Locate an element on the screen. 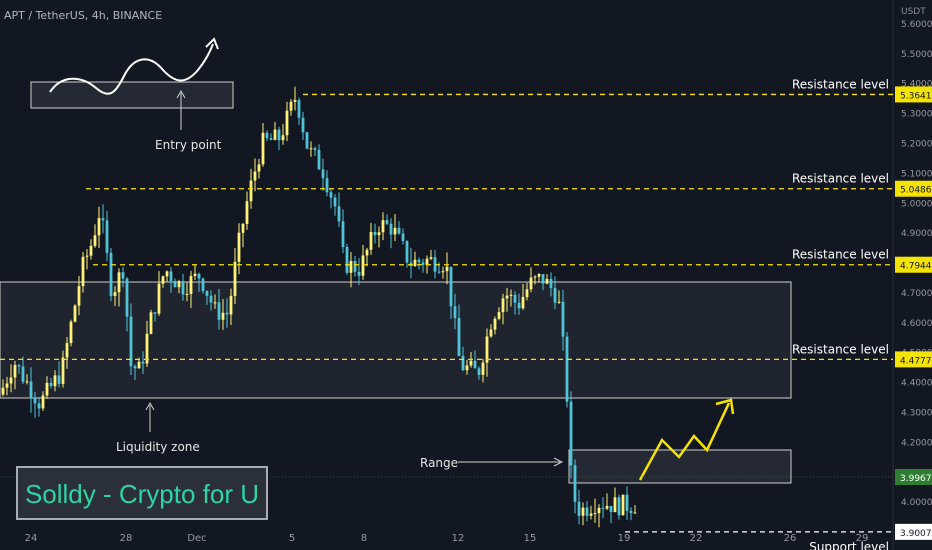 Image resolution: width=932 pixels, height=550 pixels. x-tick-label: 8 is located at coordinates (364, 538).